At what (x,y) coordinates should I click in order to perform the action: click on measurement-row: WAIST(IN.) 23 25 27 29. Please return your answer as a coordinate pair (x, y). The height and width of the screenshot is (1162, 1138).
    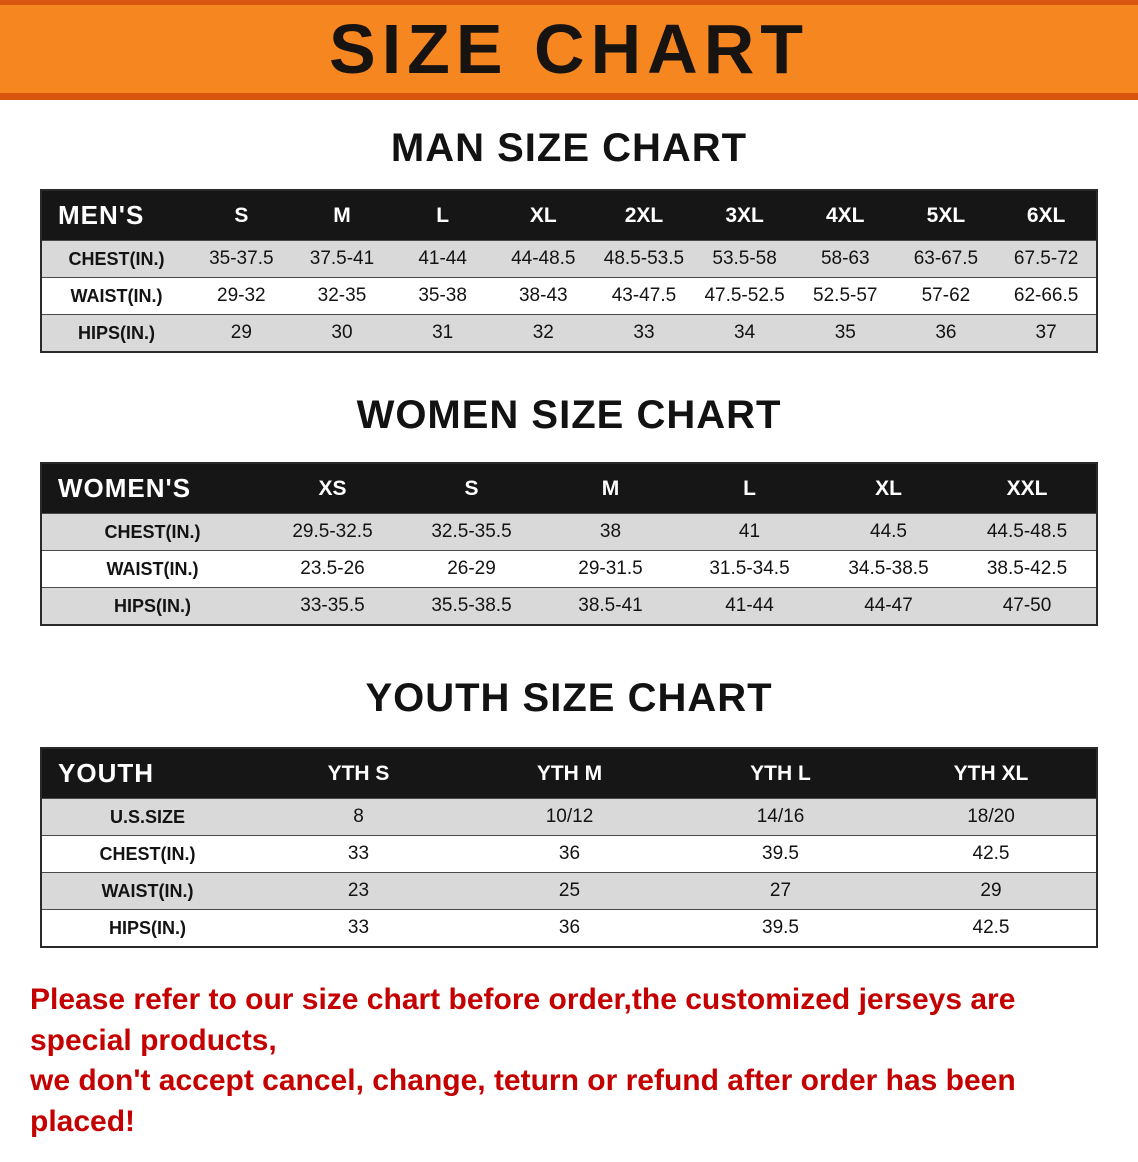
    Looking at the image, I should click on (569, 891).